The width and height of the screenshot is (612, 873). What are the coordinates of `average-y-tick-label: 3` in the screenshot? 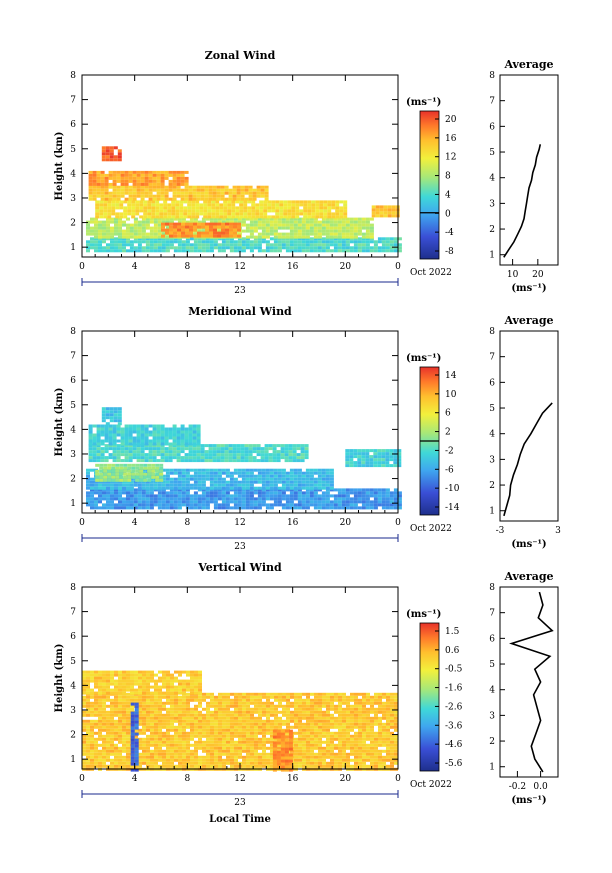 It's located at (492, 460).